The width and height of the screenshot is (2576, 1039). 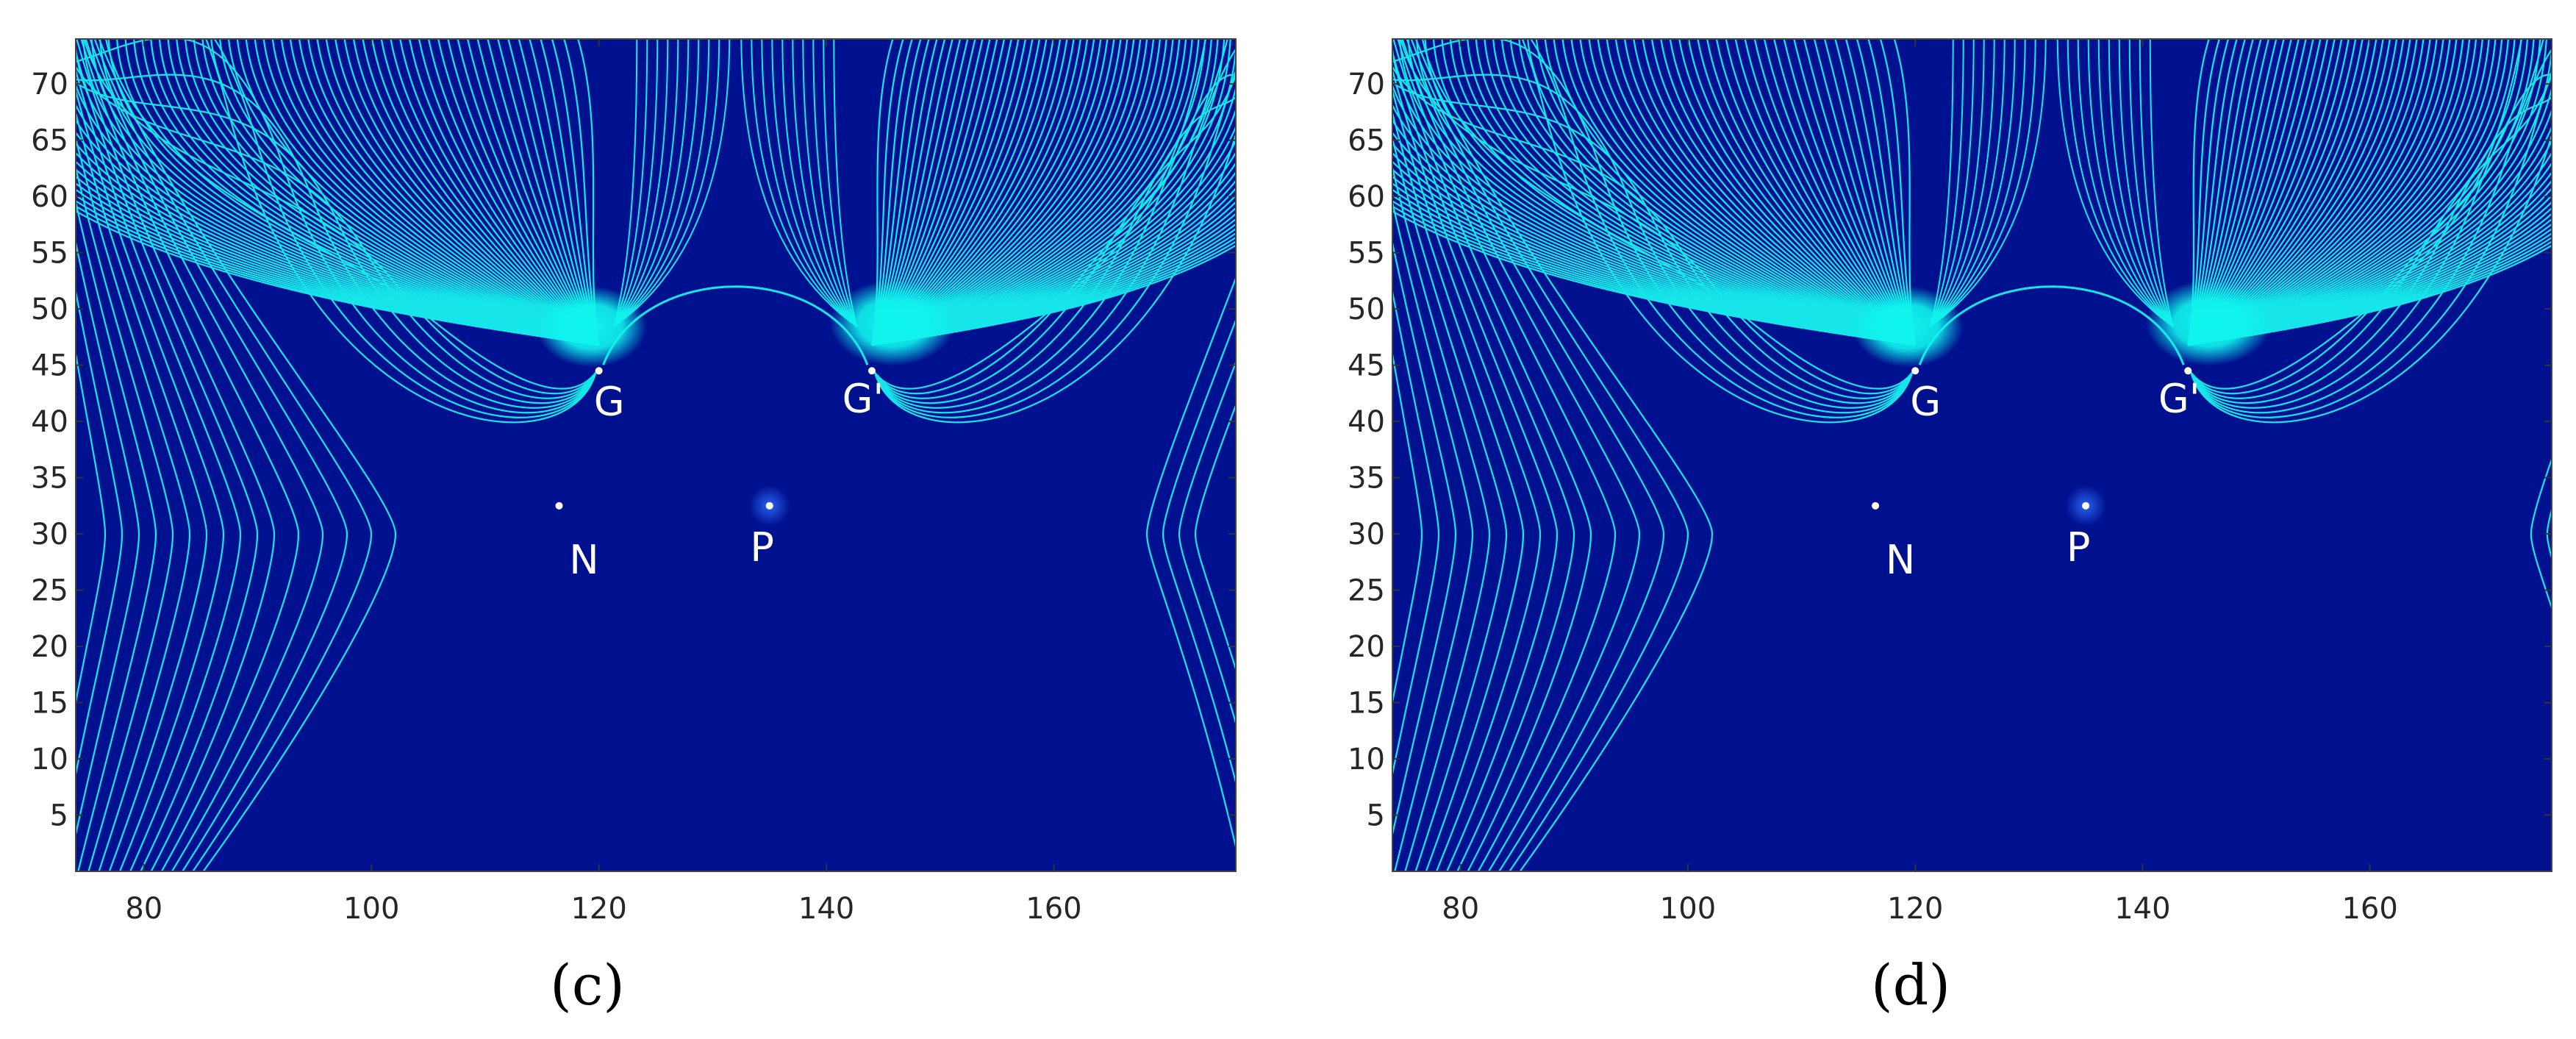 What do you see at coordinates (1366, 141) in the screenshot?
I see `y-tick-label: 65` at bounding box center [1366, 141].